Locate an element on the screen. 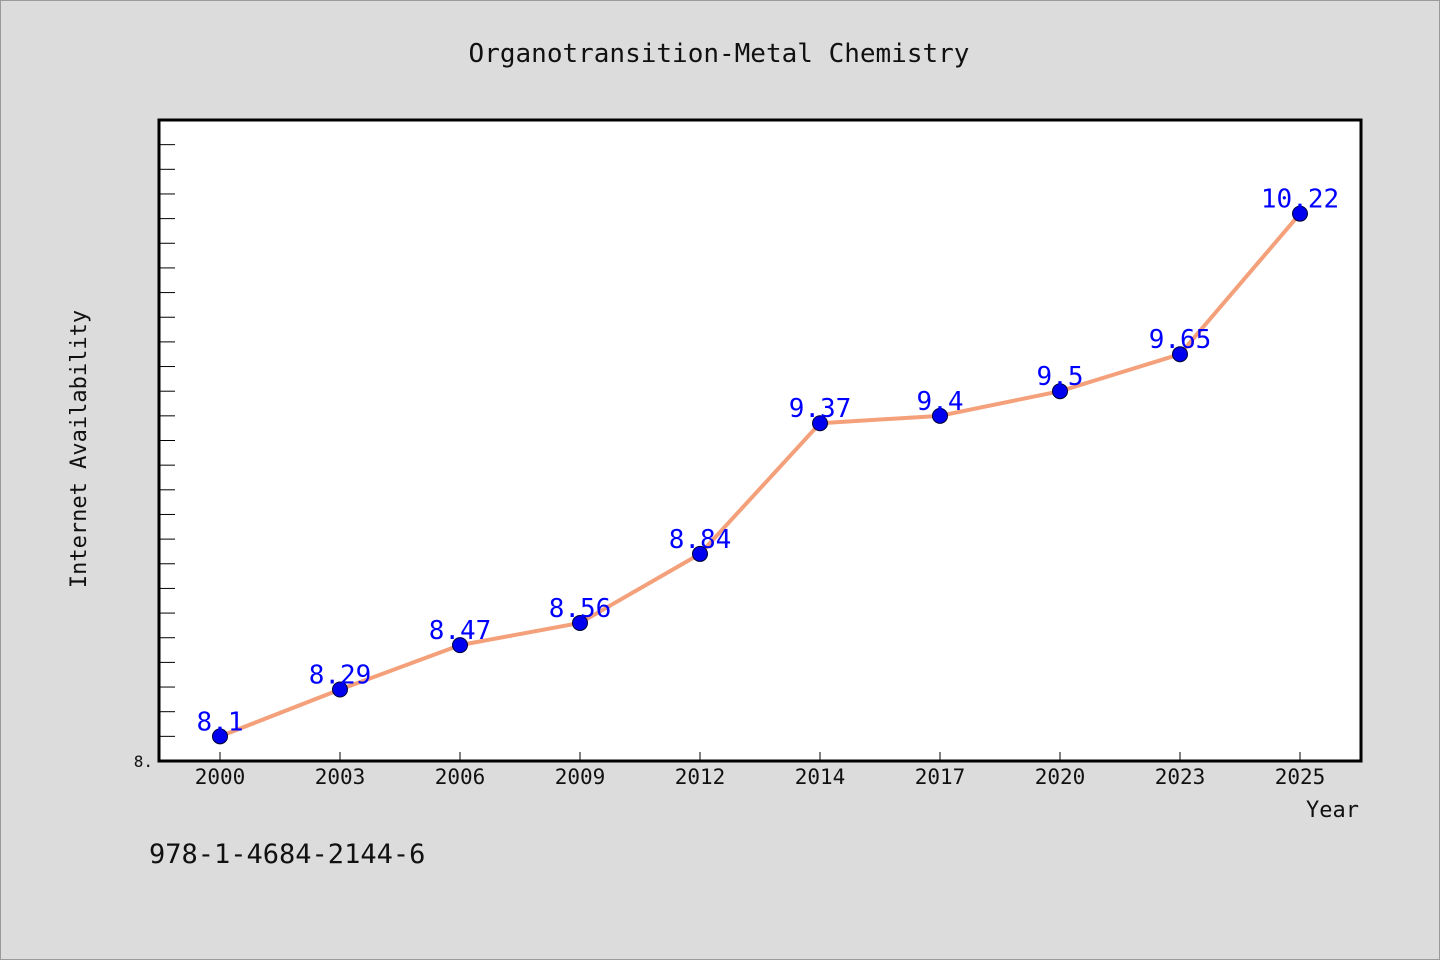 Image resolution: width=1440 pixels, height=960 pixels. data-label: 8.47 is located at coordinates (460, 631).